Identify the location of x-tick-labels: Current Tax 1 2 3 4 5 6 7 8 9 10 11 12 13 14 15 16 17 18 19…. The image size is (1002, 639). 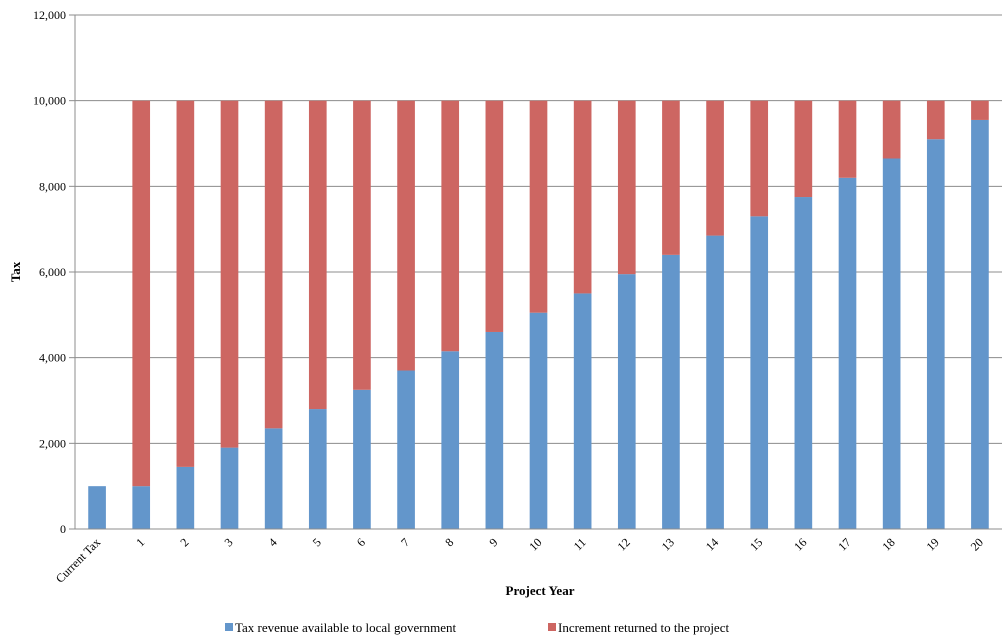
(519, 560).